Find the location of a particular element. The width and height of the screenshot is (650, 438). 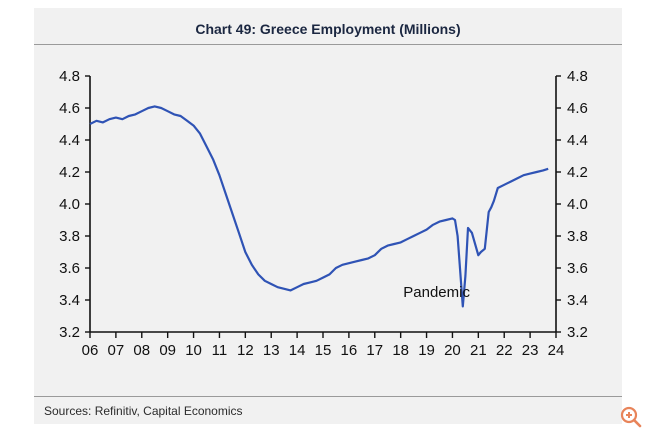

pandemic-annotation: Pandemic is located at coordinates (436, 292).